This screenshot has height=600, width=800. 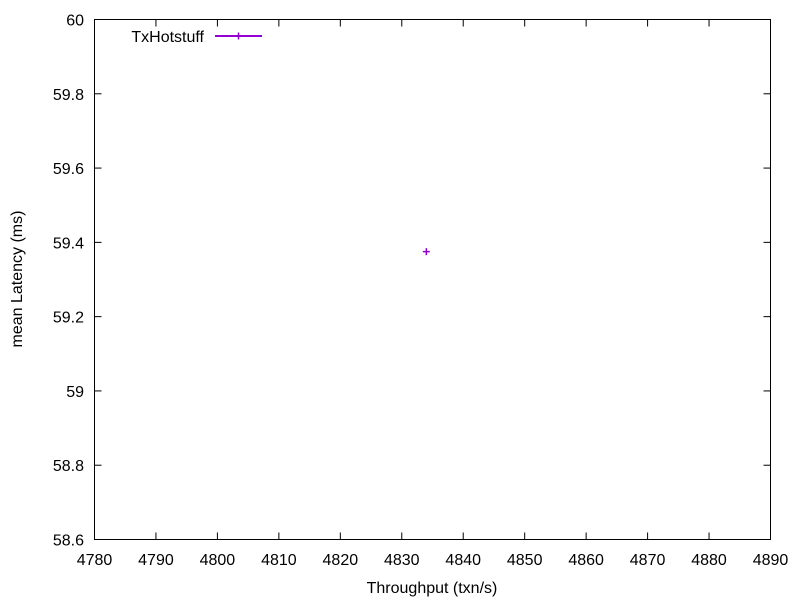 I want to click on y-tick-label: 59.8, so click(x=68, y=95).